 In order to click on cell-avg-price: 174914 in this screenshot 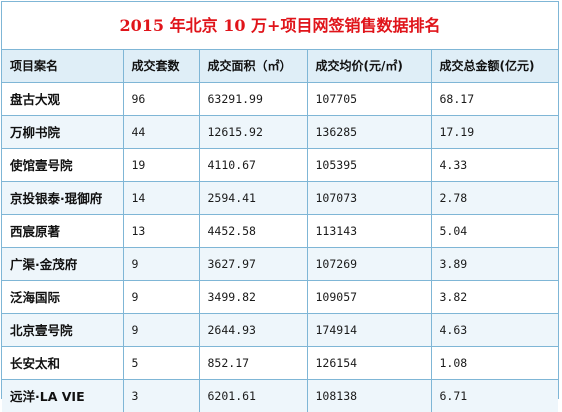, I will do `click(369, 329)`.